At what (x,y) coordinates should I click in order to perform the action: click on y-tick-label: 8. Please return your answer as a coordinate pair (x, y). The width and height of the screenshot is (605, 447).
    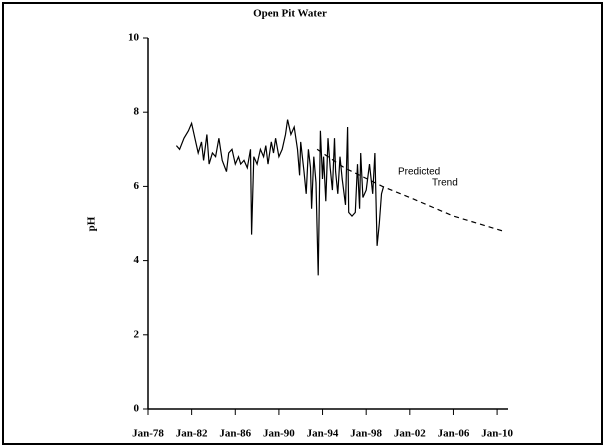
    Looking at the image, I should click on (137, 112).